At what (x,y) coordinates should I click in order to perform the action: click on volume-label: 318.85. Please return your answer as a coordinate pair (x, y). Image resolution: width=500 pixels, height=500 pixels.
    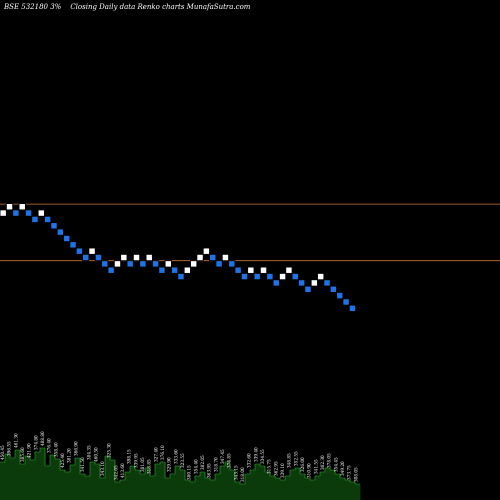
    Looking at the image, I should click on (149, 466).